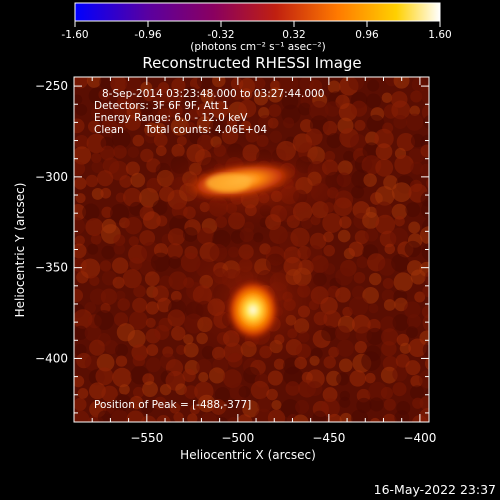  Describe the element at coordinates (248, 455) in the screenshot. I see `x-axis-label: Heliocentric X (arcsec)` at that location.